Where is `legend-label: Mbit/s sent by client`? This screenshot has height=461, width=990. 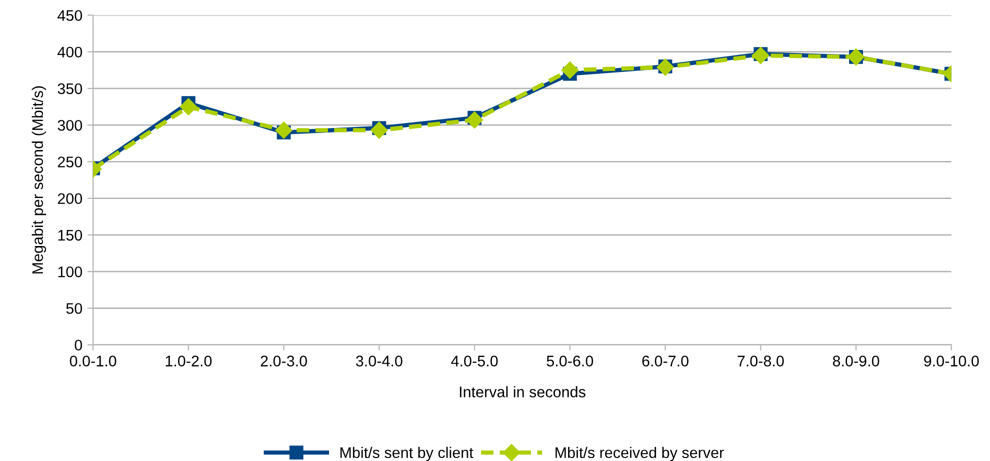
legend-label: Mbit/s sent by client is located at coordinates (407, 453).